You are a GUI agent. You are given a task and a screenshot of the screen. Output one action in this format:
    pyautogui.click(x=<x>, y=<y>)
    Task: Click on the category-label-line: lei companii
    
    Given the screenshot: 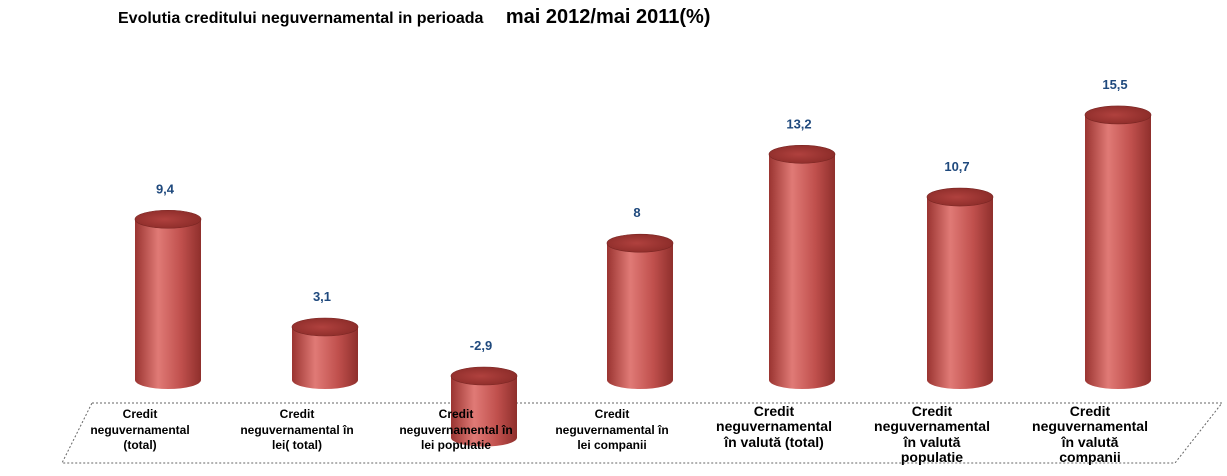 What is the action you would take?
    pyautogui.click(x=612, y=445)
    